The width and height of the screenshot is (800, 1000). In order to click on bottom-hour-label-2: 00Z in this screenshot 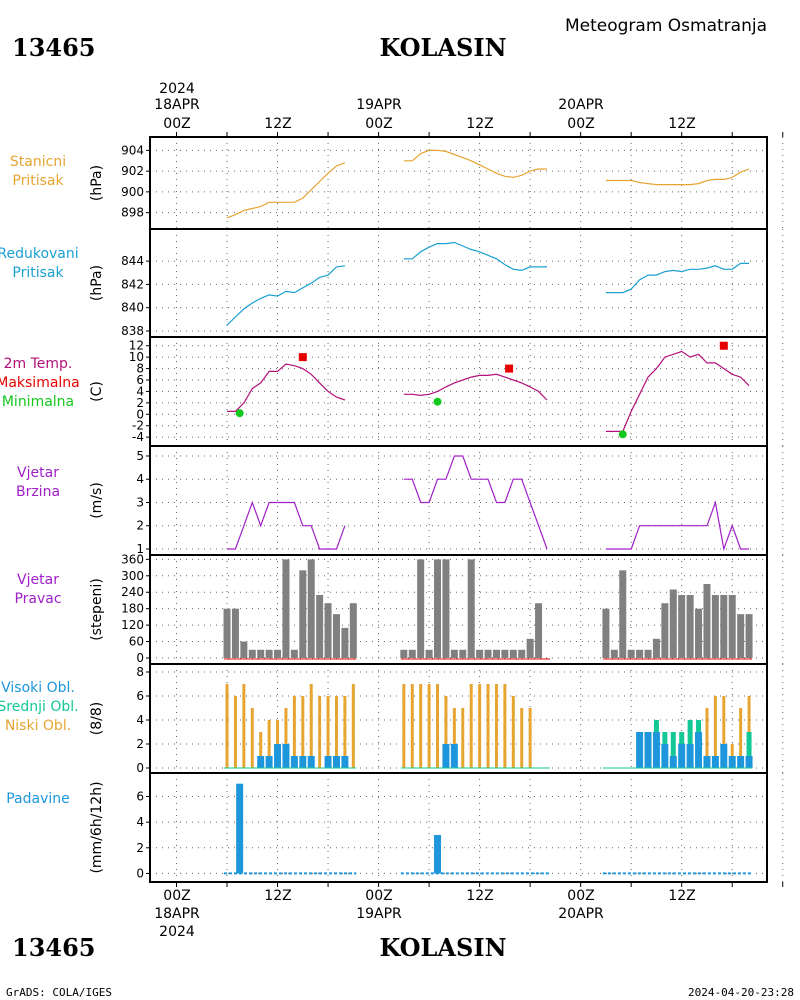, I will do `click(378, 896)`.